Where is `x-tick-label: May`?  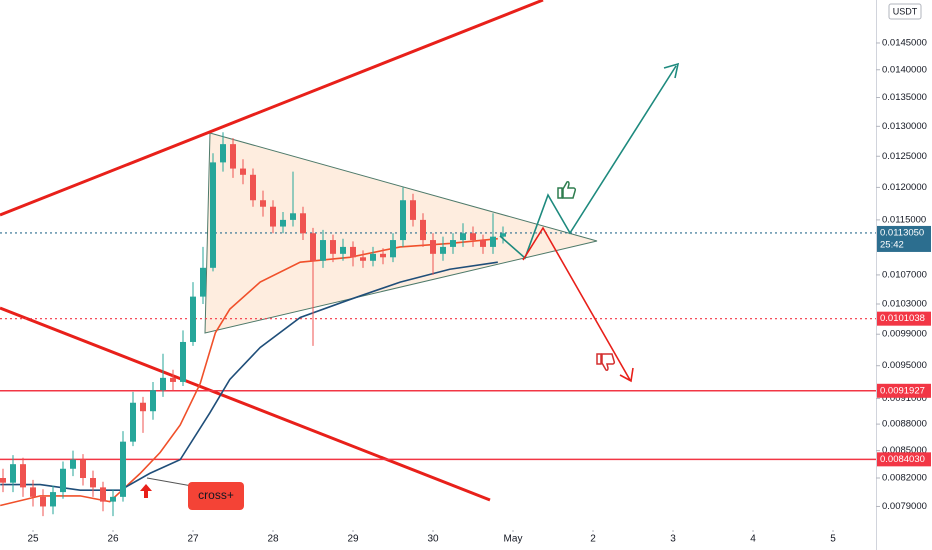 x-tick-label: May is located at coordinates (513, 539).